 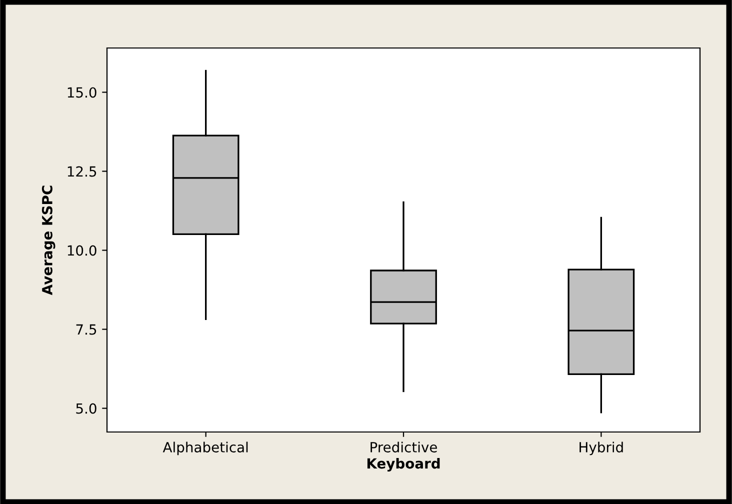 What do you see at coordinates (403, 447) in the screenshot?
I see `x-tick-label: Predictive` at bounding box center [403, 447].